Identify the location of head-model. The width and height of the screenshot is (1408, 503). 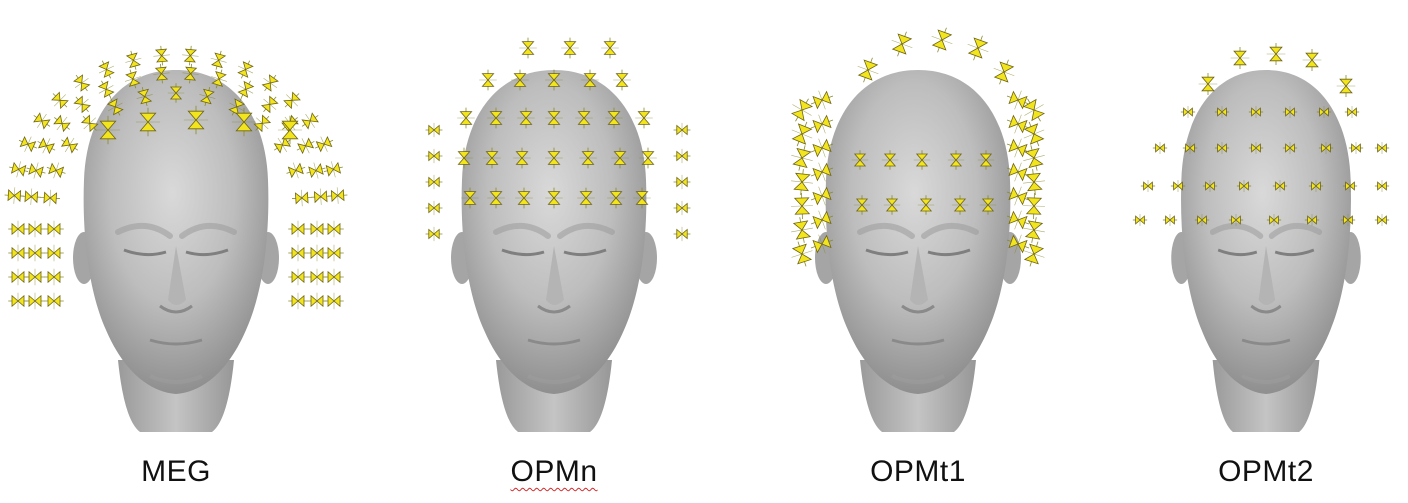
(918, 251).